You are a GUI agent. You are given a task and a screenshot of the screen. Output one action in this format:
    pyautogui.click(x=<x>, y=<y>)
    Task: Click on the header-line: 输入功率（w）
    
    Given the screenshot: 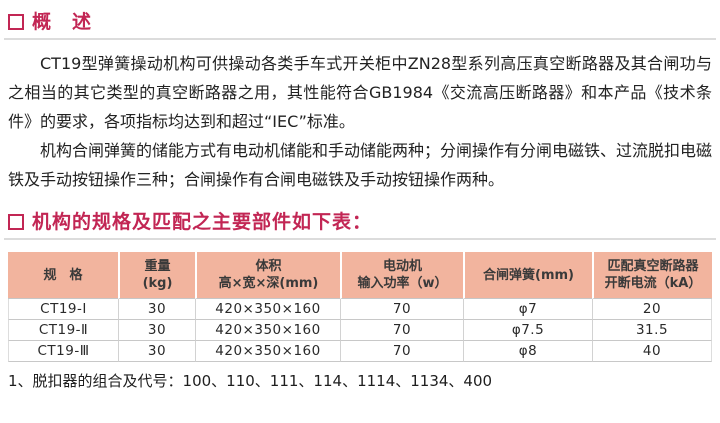 What is the action you would take?
    pyautogui.click(x=402, y=283)
    